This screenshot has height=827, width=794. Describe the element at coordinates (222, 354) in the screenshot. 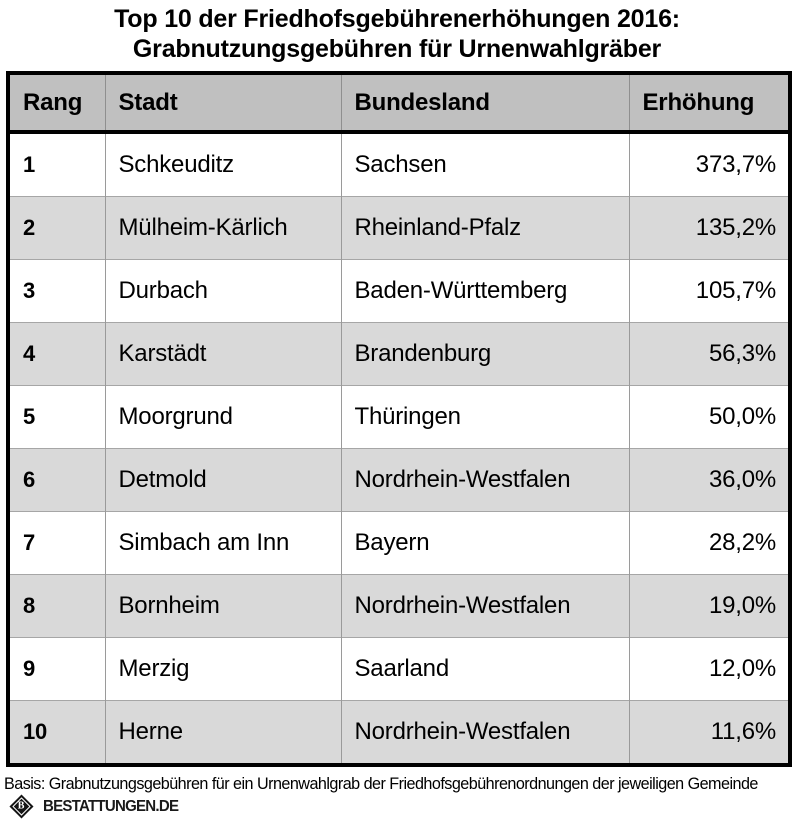

I see `city-cell: Karstädt` at that location.